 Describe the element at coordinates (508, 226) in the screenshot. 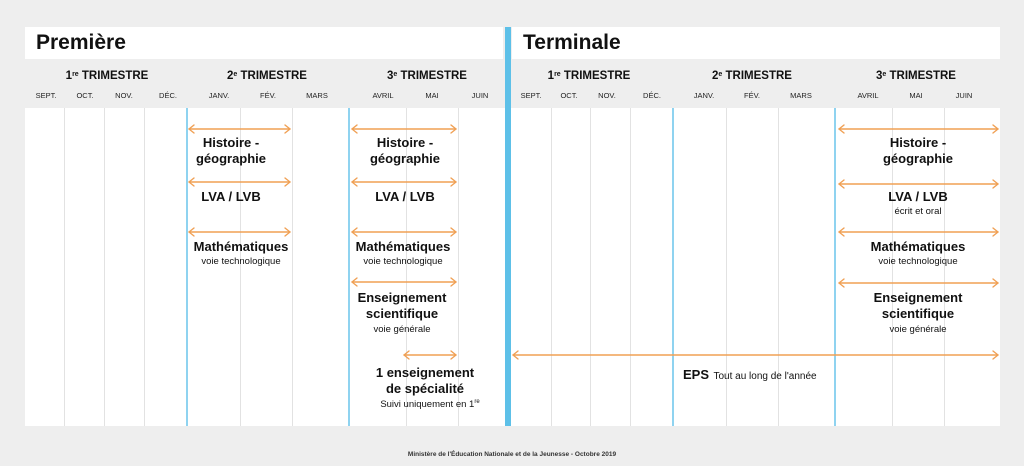

I see `year-divider` at that location.